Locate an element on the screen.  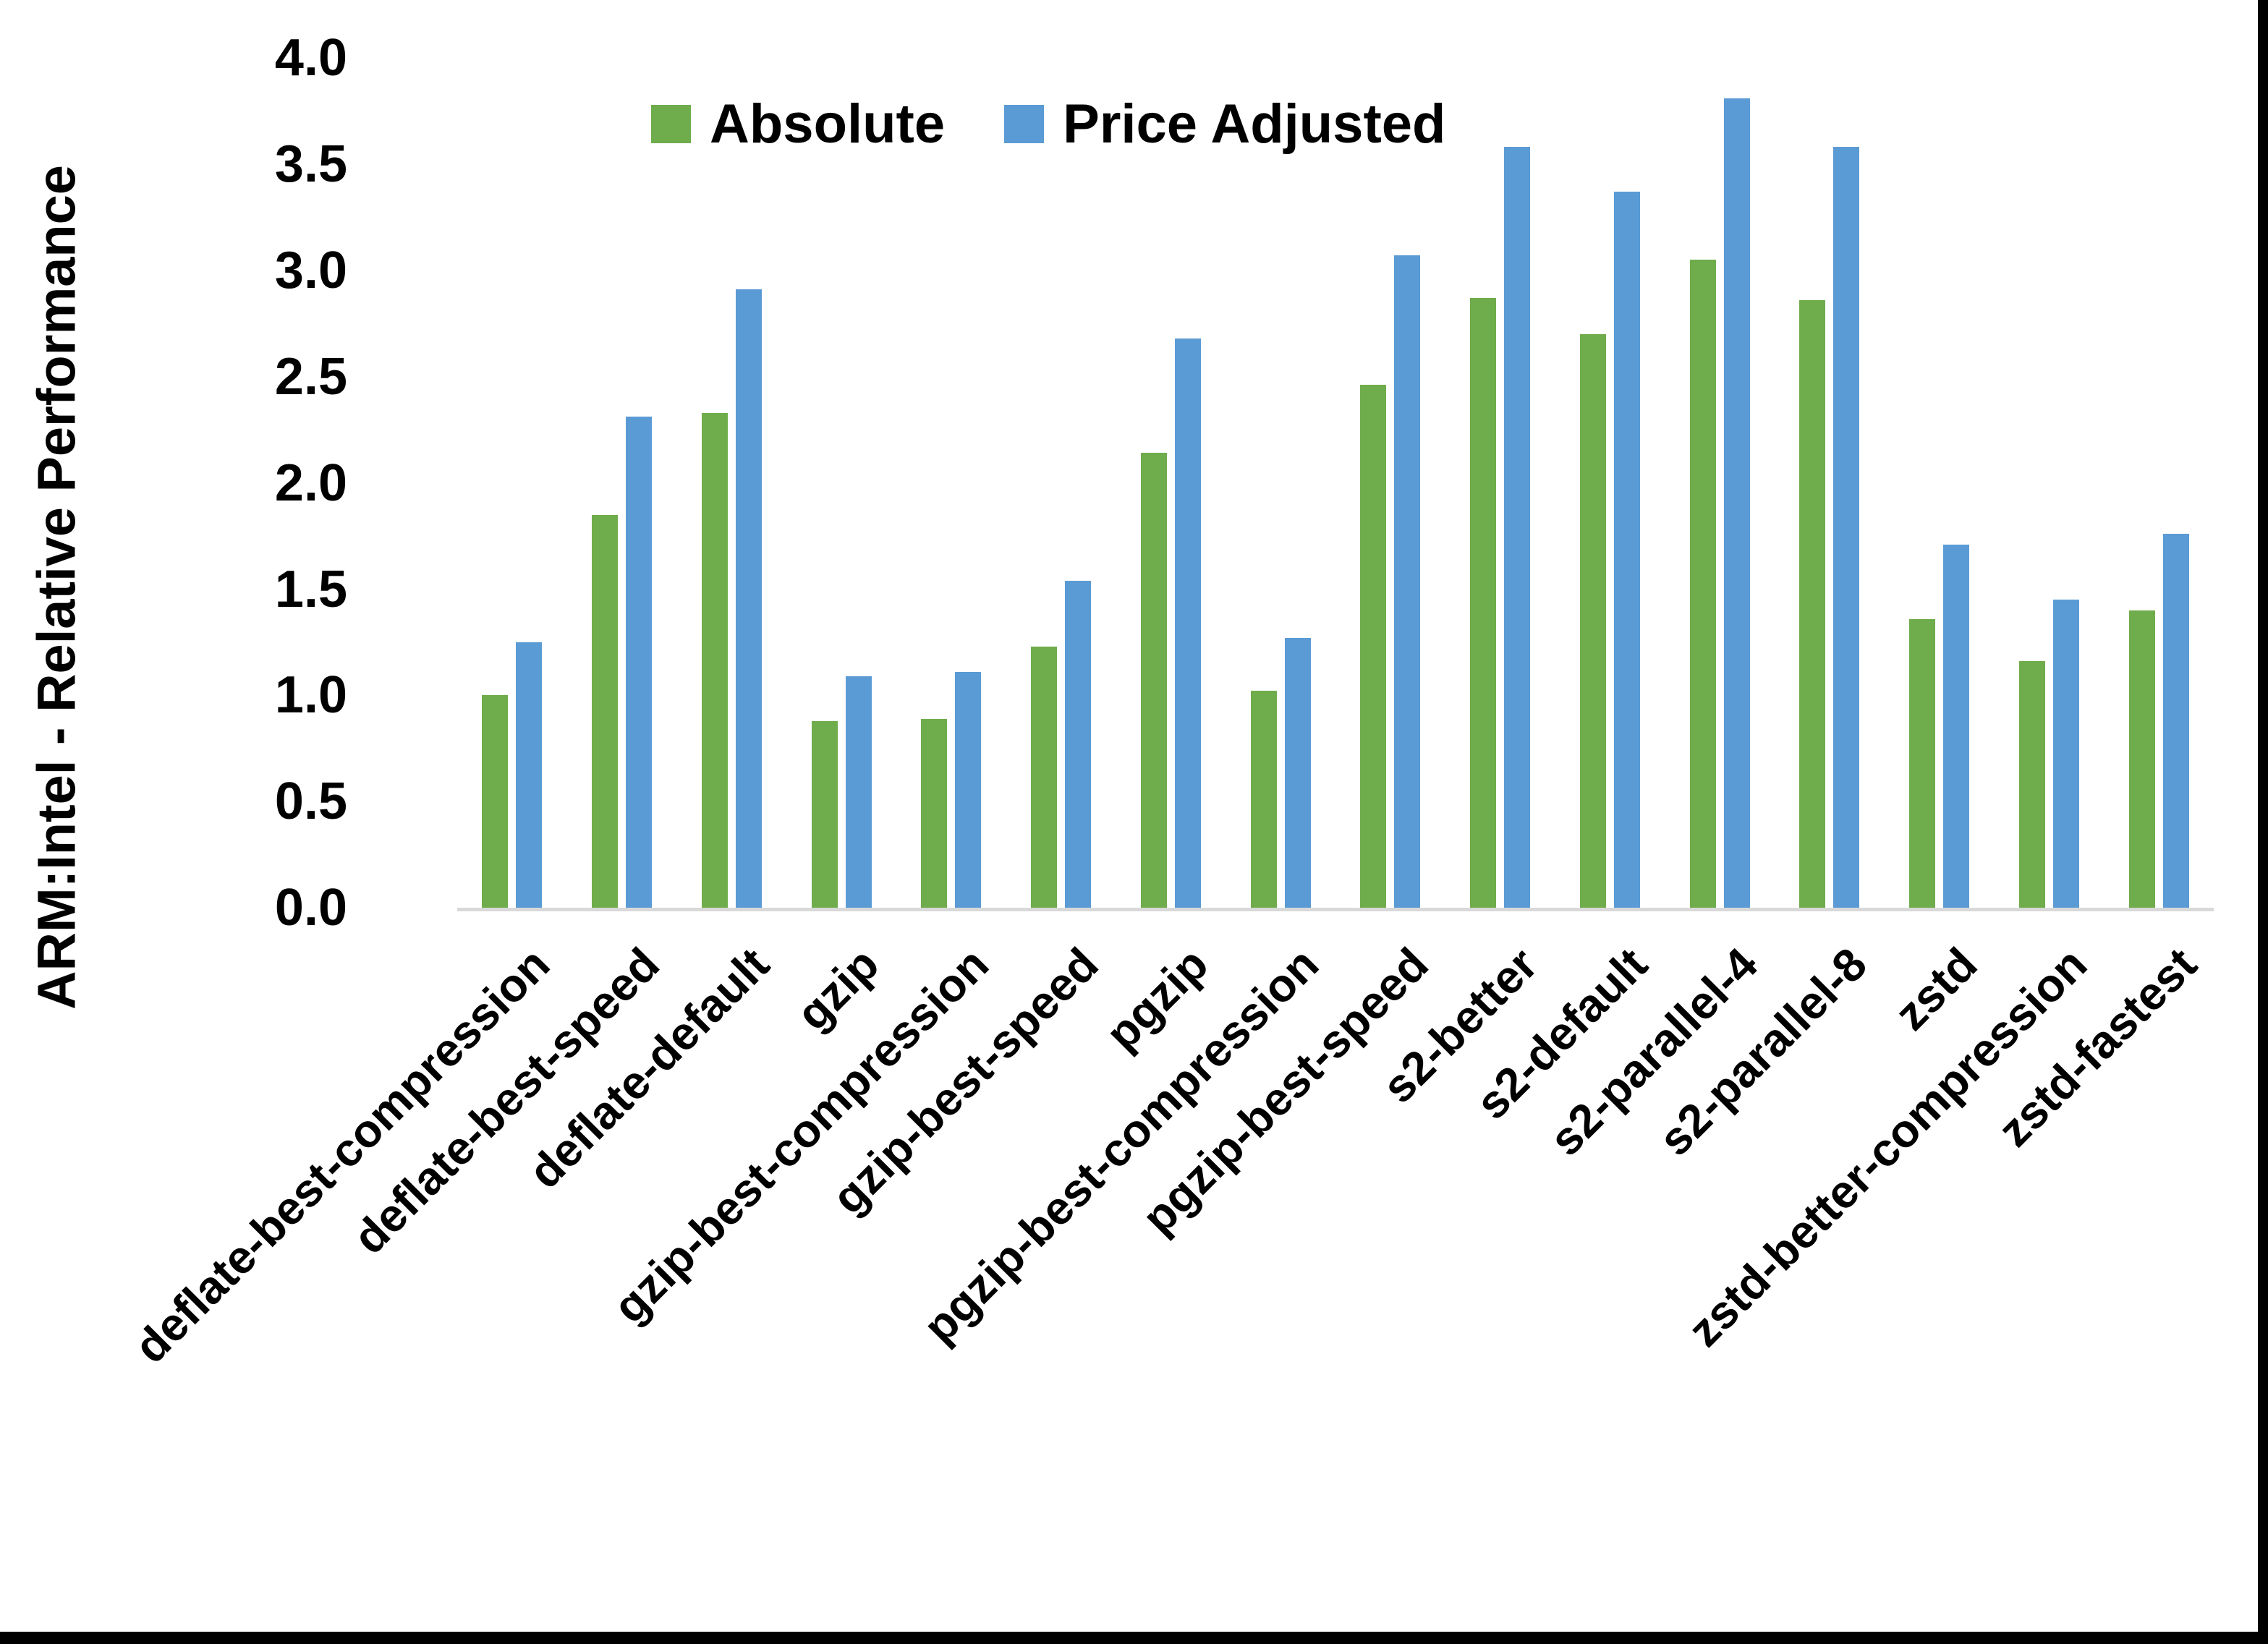
window-border-bottom is located at coordinates (1134, 1638).